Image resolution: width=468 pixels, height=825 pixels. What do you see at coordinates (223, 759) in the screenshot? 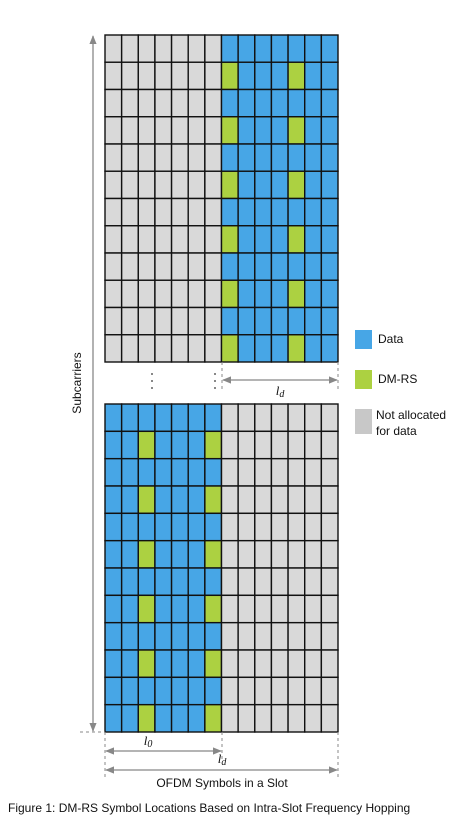
I see `span-label: ld` at bounding box center [223, 759].